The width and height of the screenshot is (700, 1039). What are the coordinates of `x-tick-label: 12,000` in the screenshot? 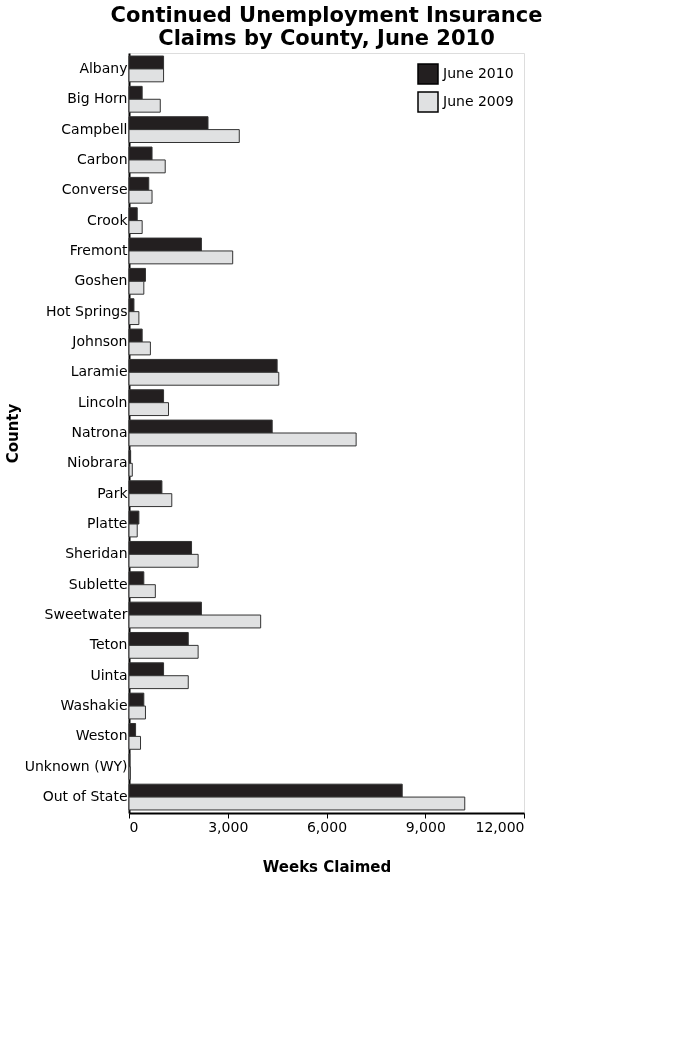 It's located at (500, 826).